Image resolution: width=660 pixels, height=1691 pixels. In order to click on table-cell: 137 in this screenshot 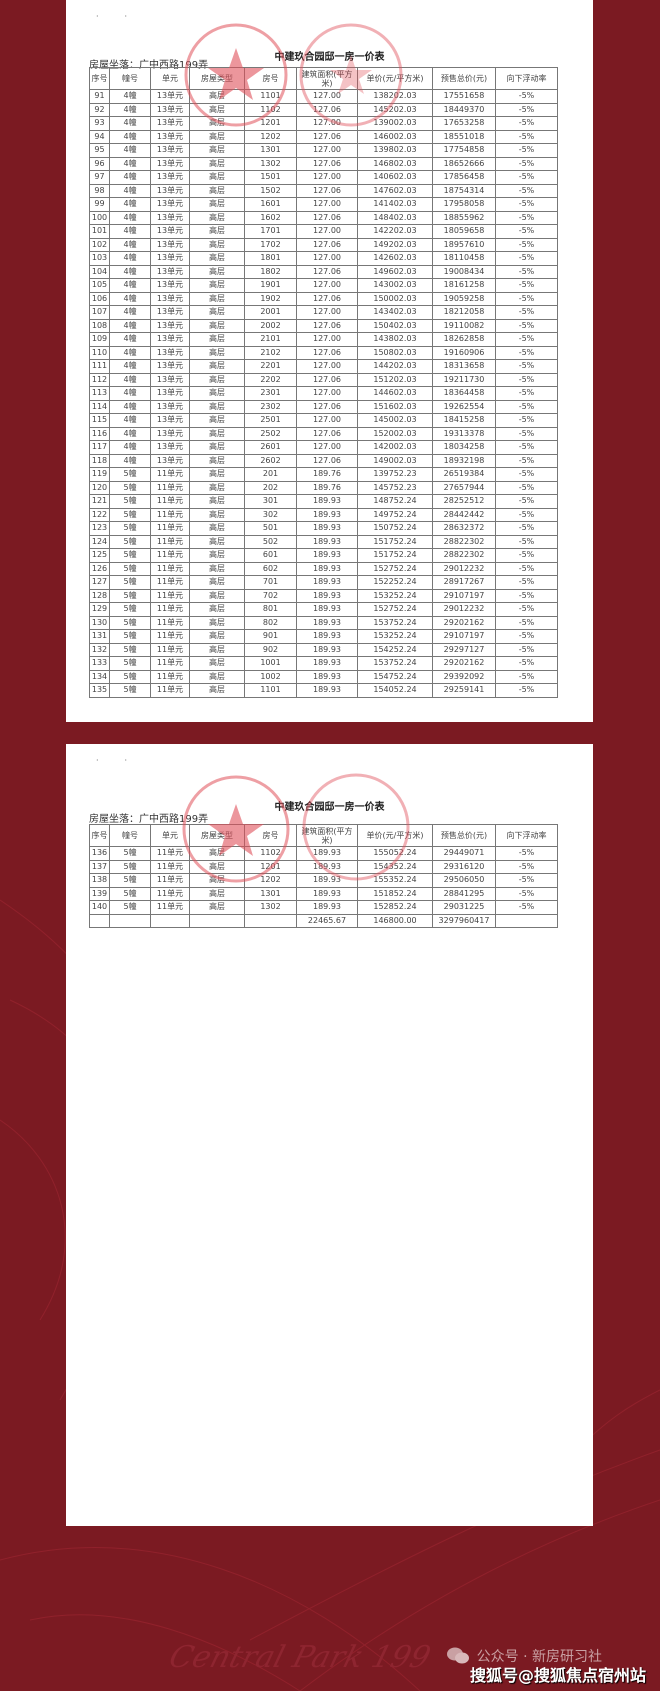, I will do `click(99, 866)`.